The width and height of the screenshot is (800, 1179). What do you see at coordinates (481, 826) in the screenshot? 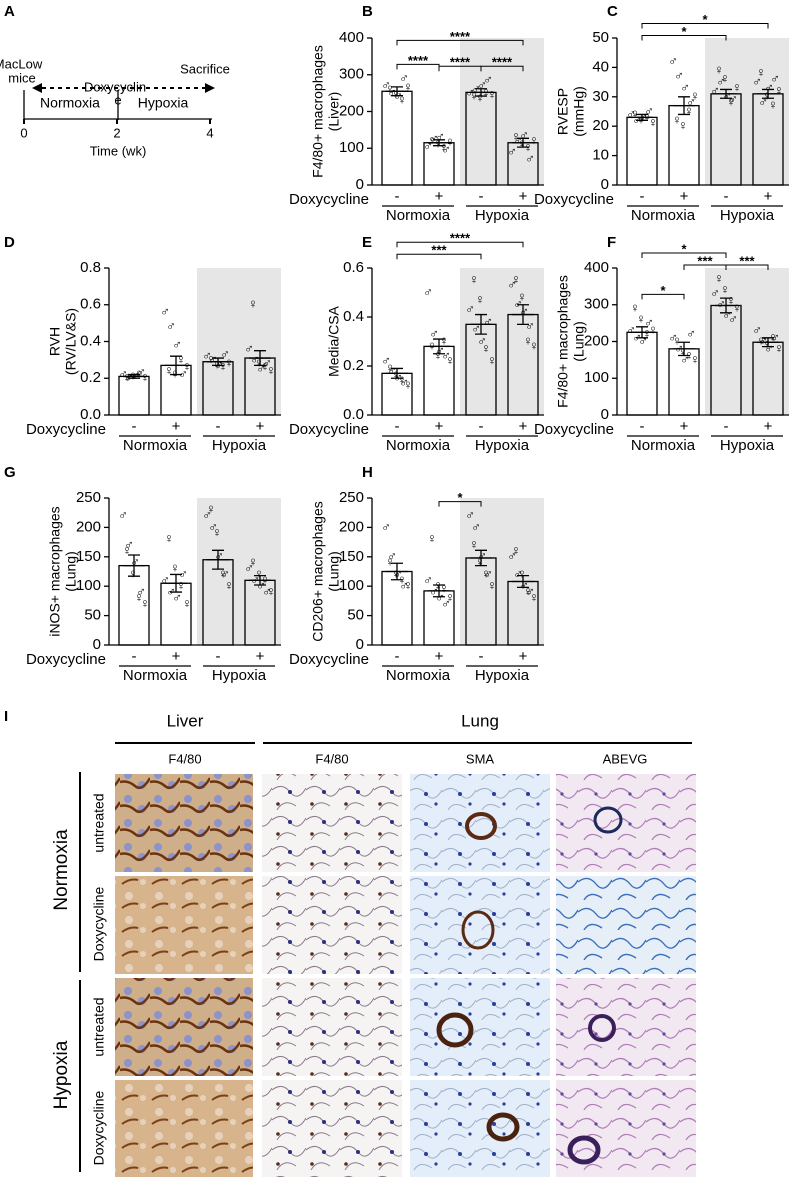
I see `vessel` at bounding box center [481, 826].